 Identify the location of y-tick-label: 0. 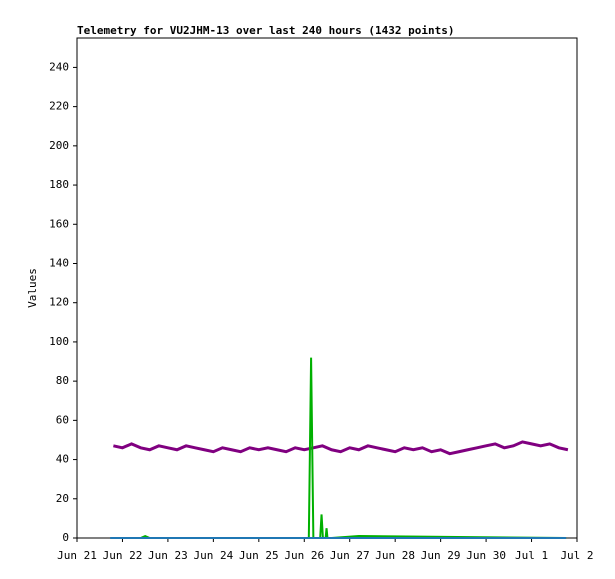
(65, 537).